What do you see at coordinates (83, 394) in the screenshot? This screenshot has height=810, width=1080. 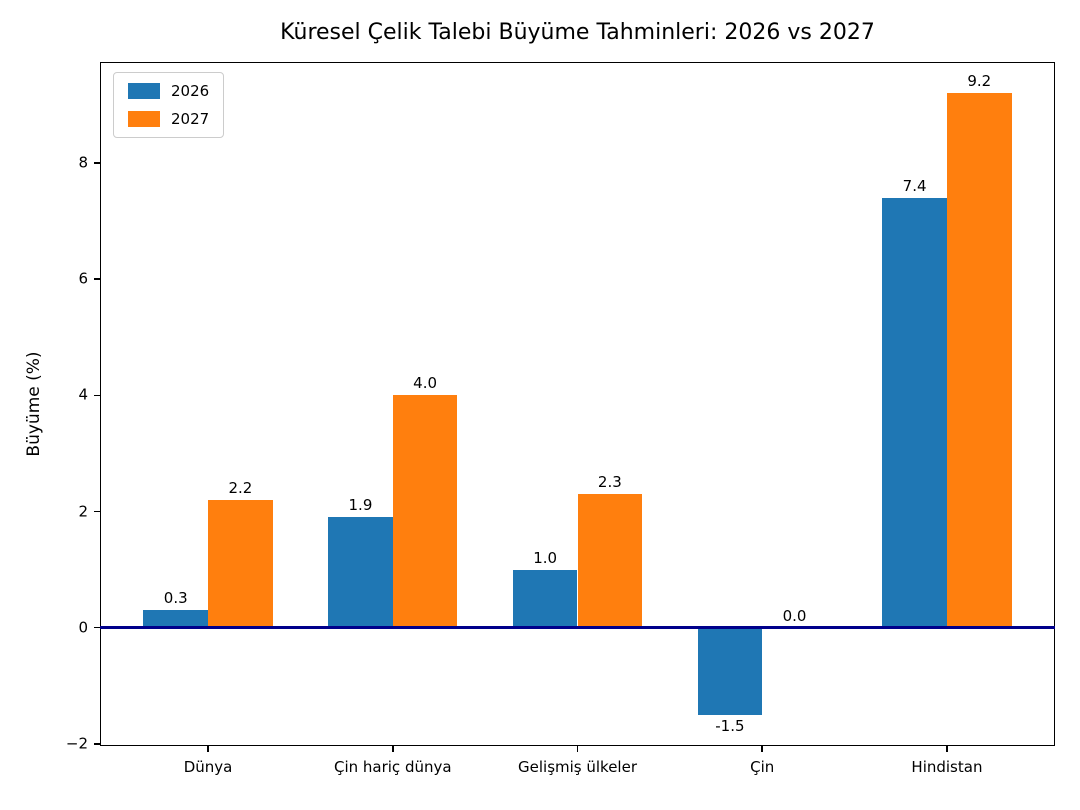 I see `y-tick-label: 4` at bounding box center [83, 394].